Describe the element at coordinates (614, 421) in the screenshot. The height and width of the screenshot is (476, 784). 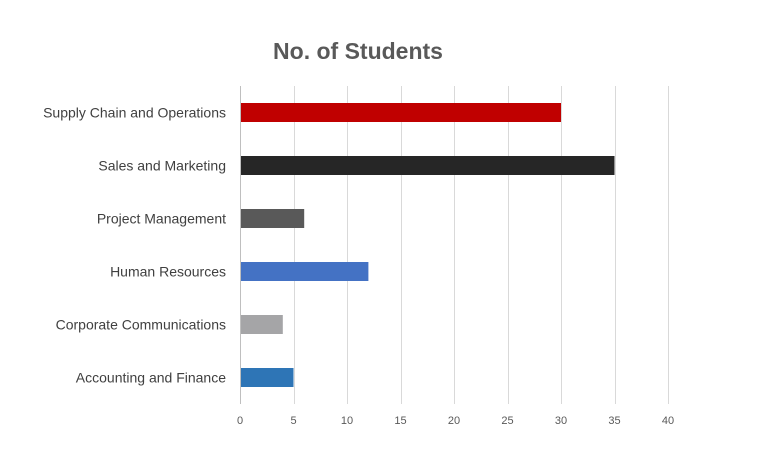
I see `x-tick-label: 35` at that location.